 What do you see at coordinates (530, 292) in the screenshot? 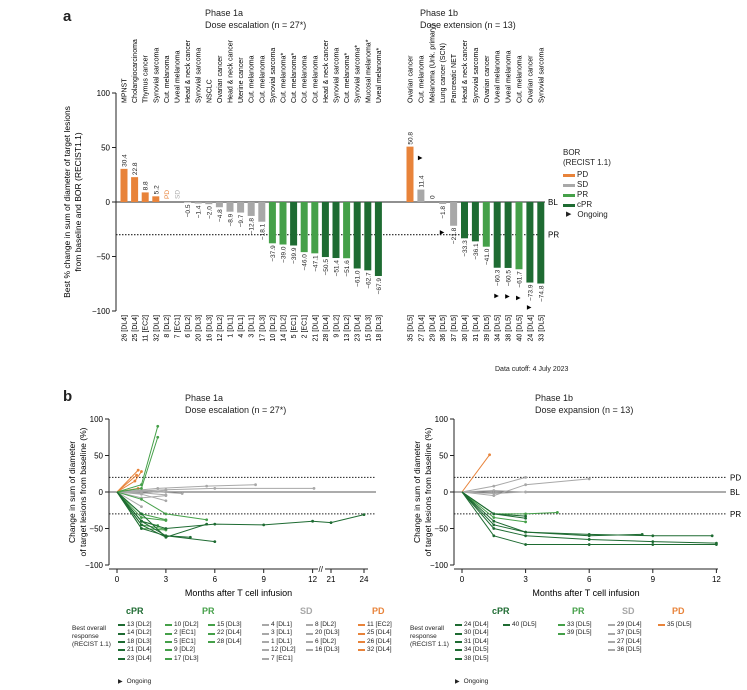
I see `phase1b-value-label: −73.9` at bounding box center [530, 292].